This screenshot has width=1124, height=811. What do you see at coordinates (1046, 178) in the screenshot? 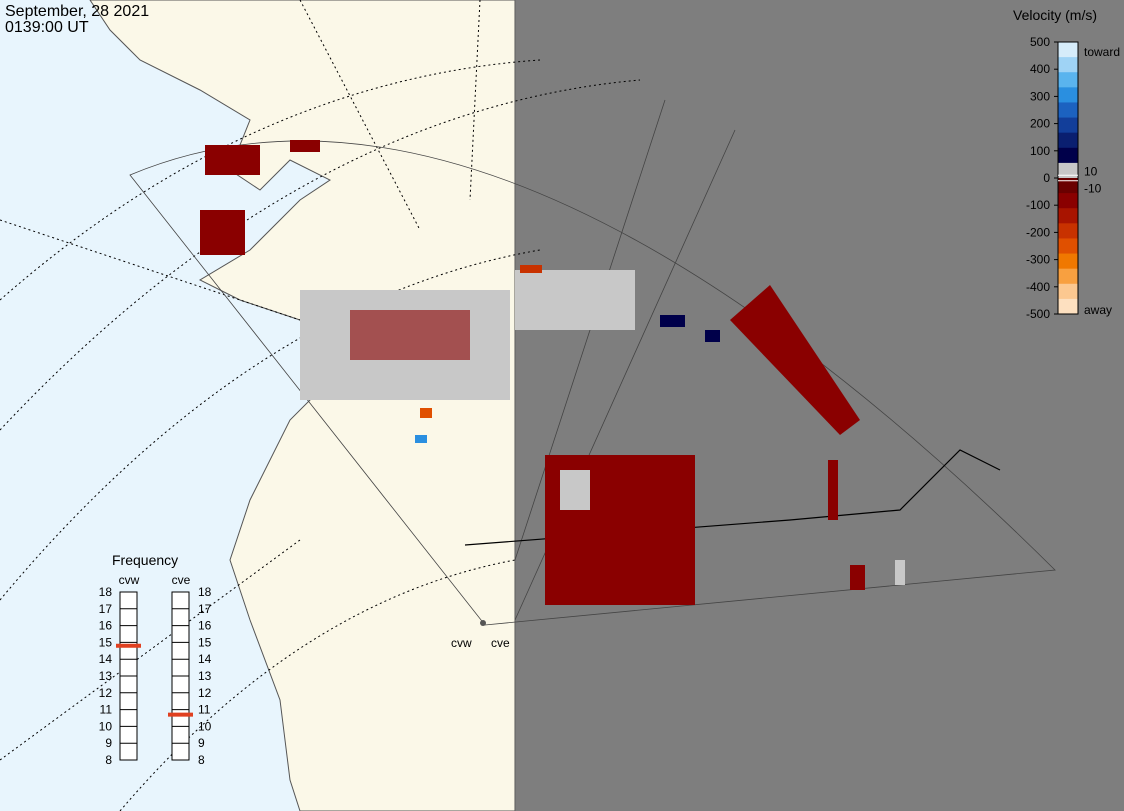
I see `colorbar-tick-label: 0` at bounding box center [1046, 178].